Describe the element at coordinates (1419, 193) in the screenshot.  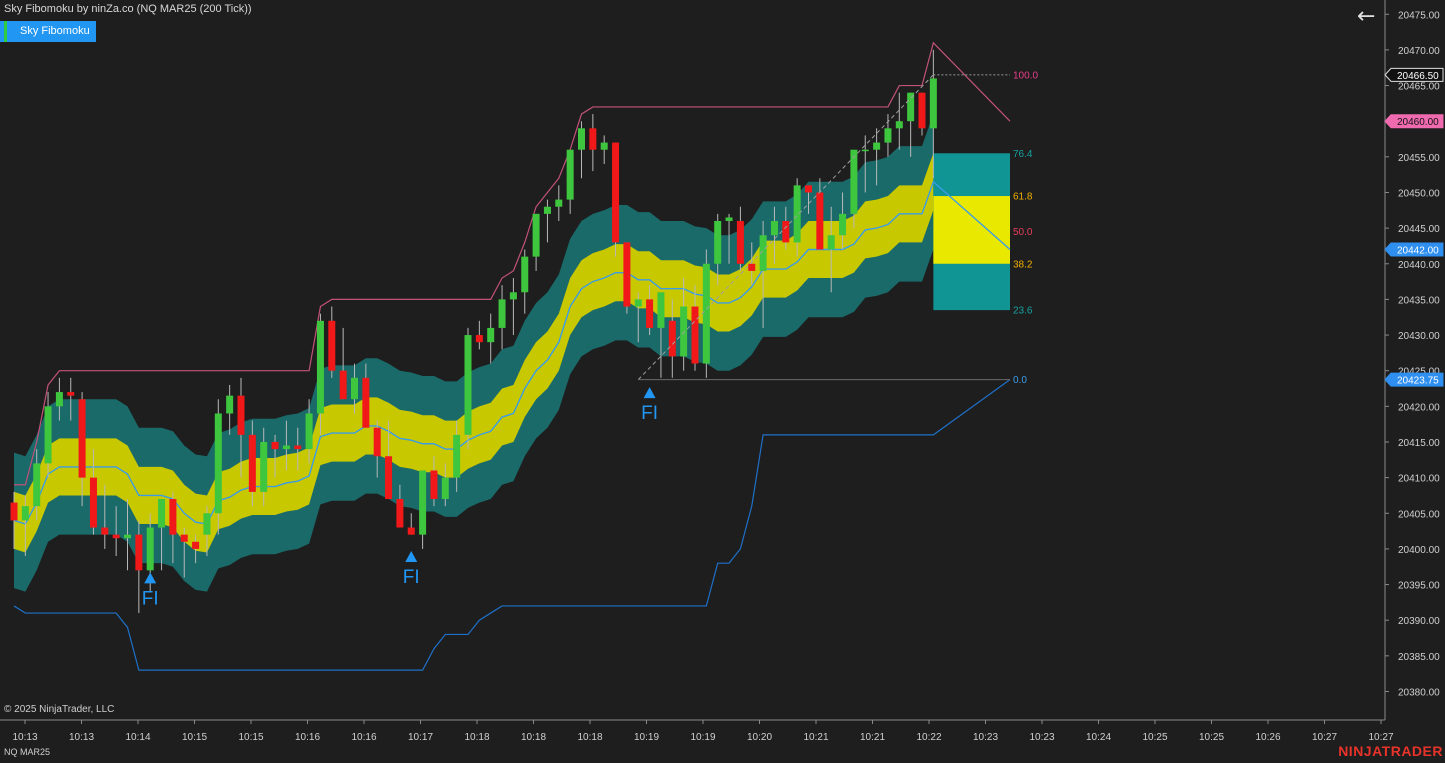
I see `price-tick-label: 20450.00` at that location.